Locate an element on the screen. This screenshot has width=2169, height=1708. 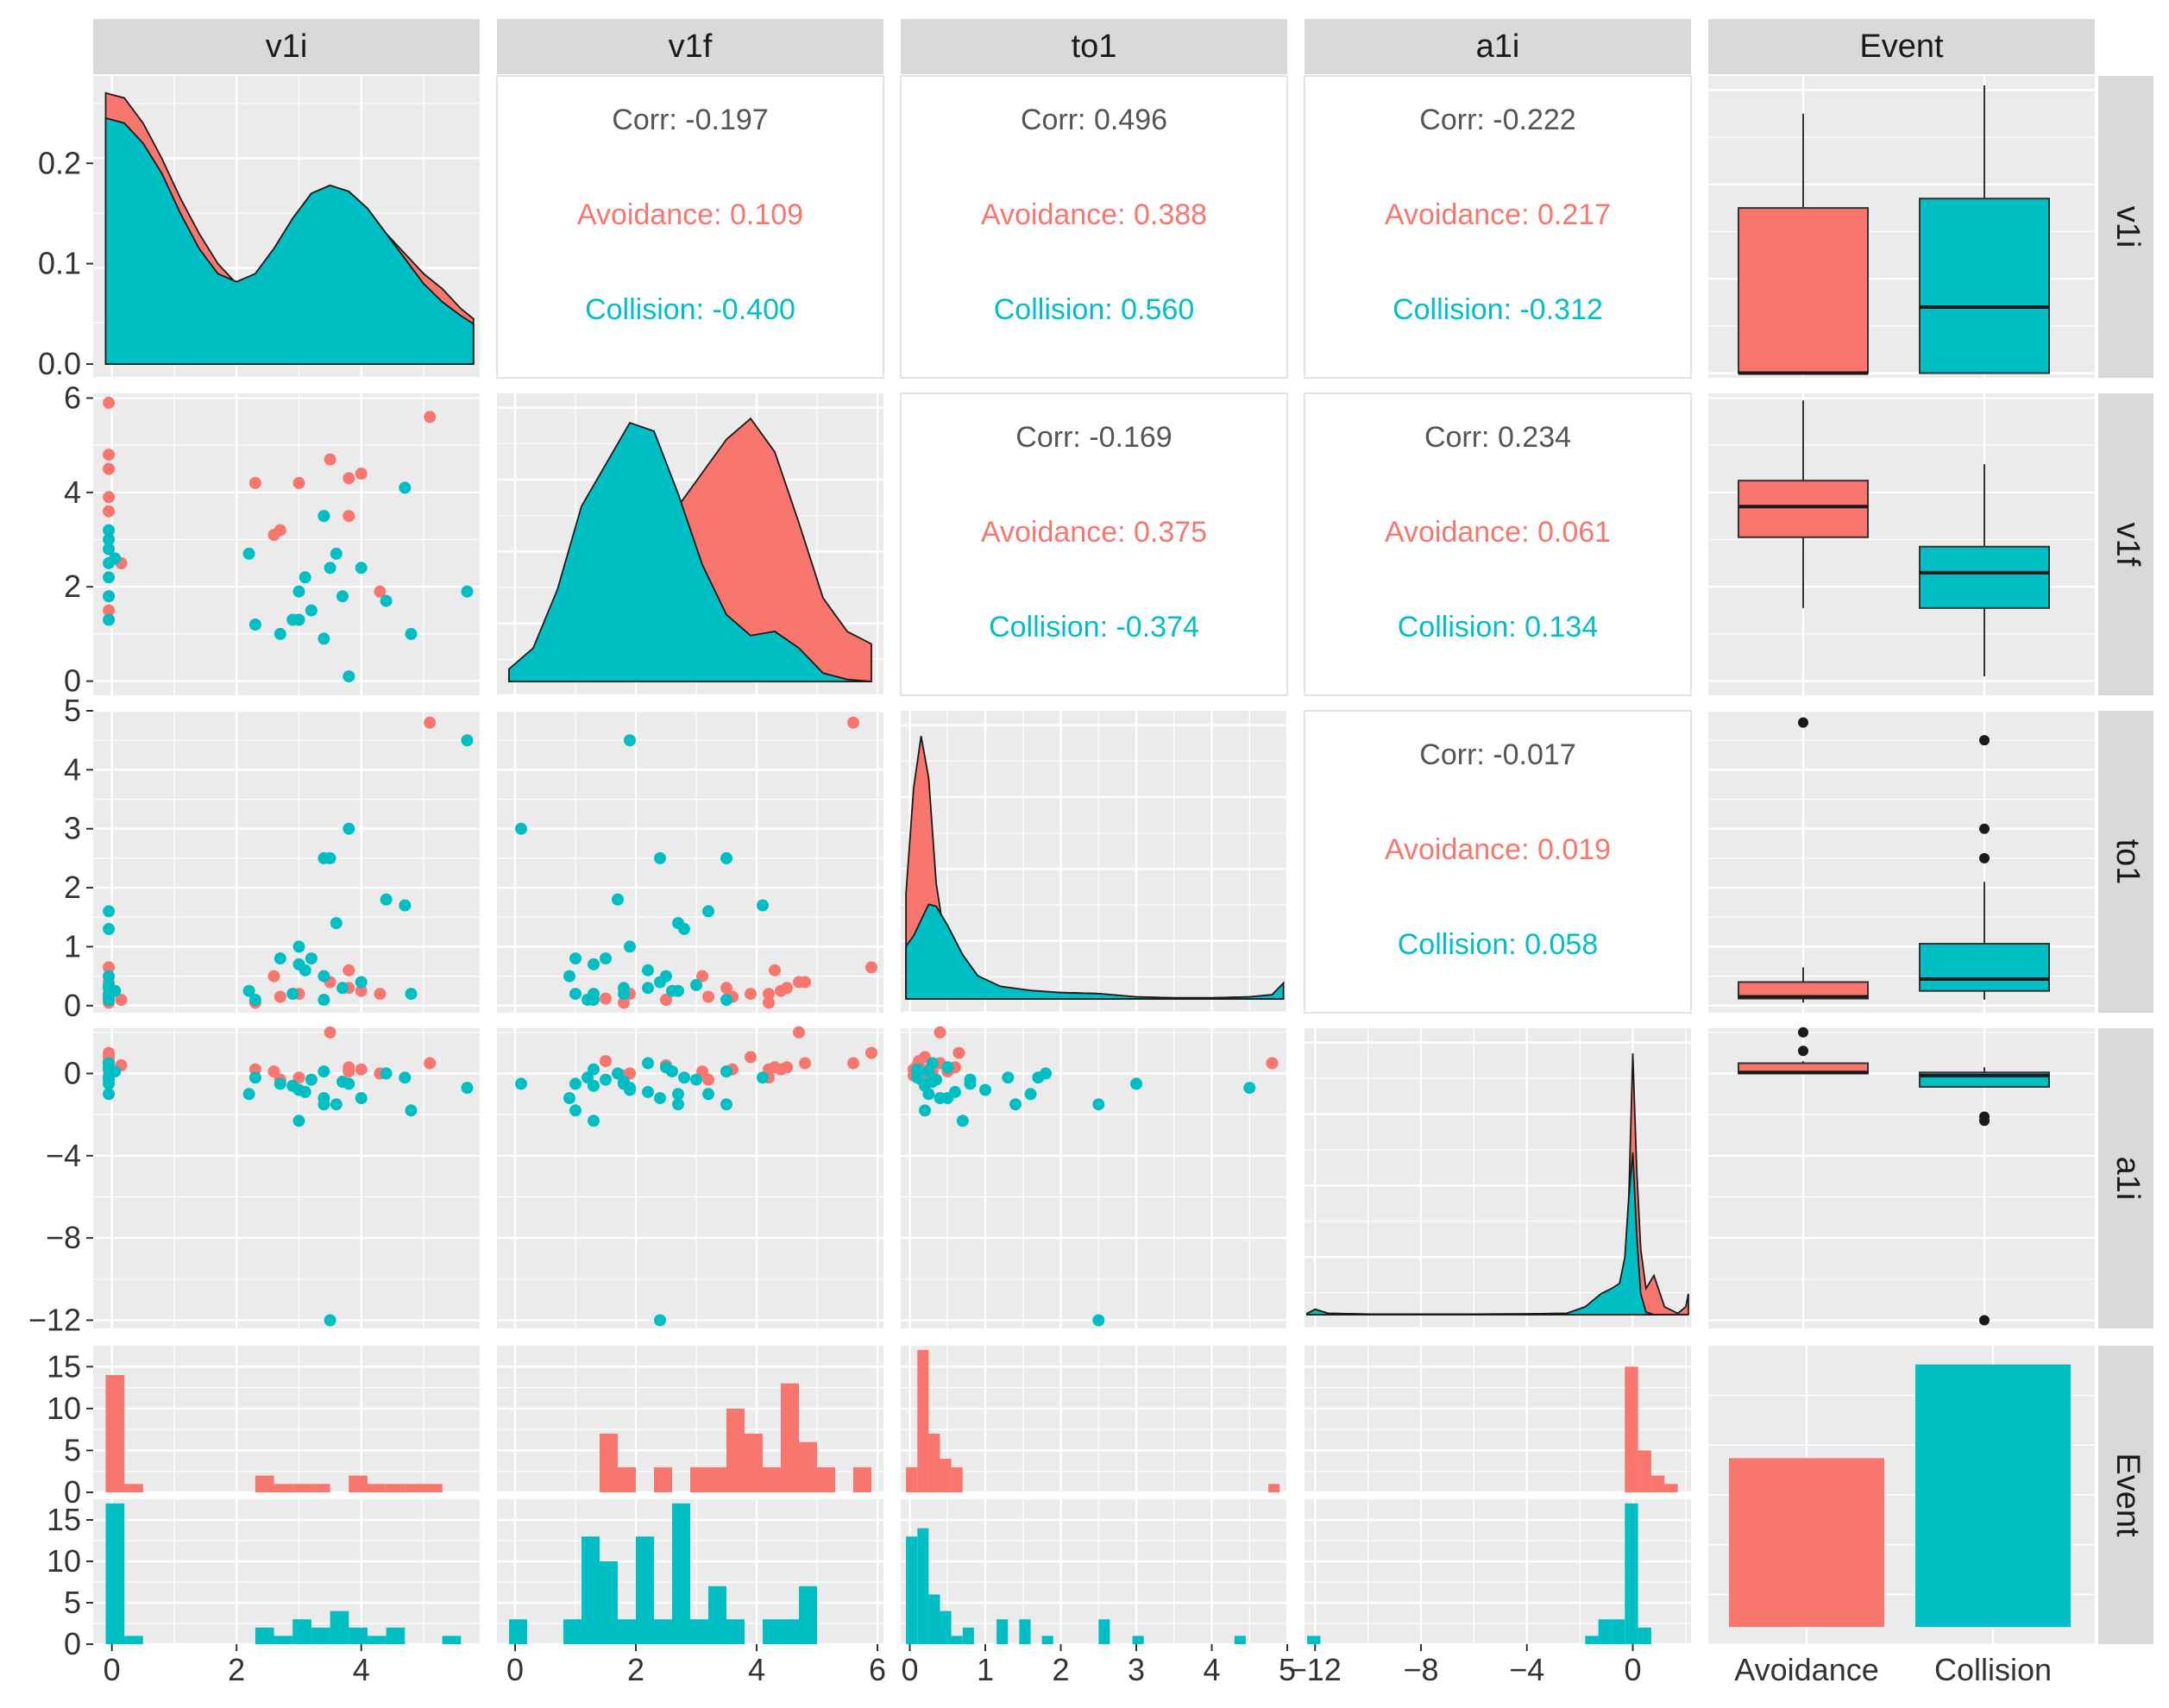
corr-avoidance-label: Avoidance: 0.388 is located at coordinates (1094, 214).